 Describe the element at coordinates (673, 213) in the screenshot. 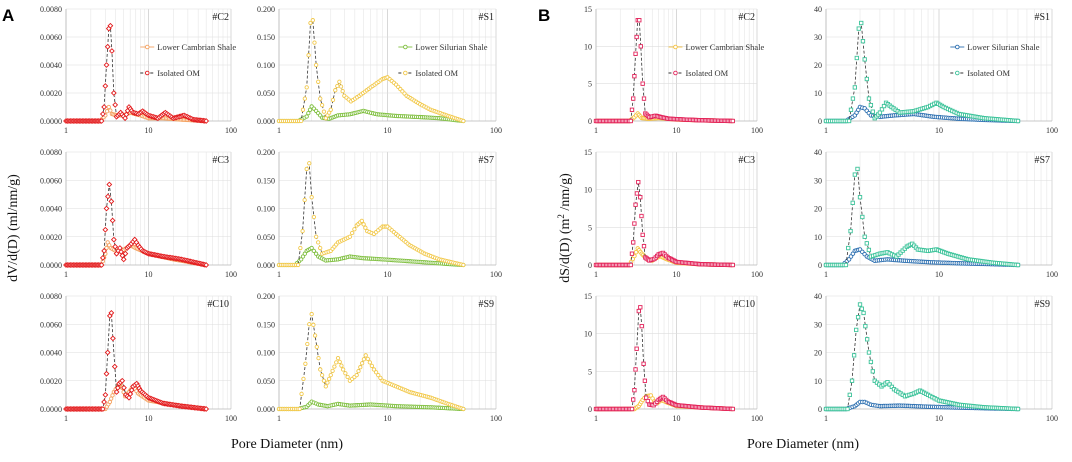

I see `subplot-b-c3: 0 5 10 15 1 10 100 #C3` at that location.